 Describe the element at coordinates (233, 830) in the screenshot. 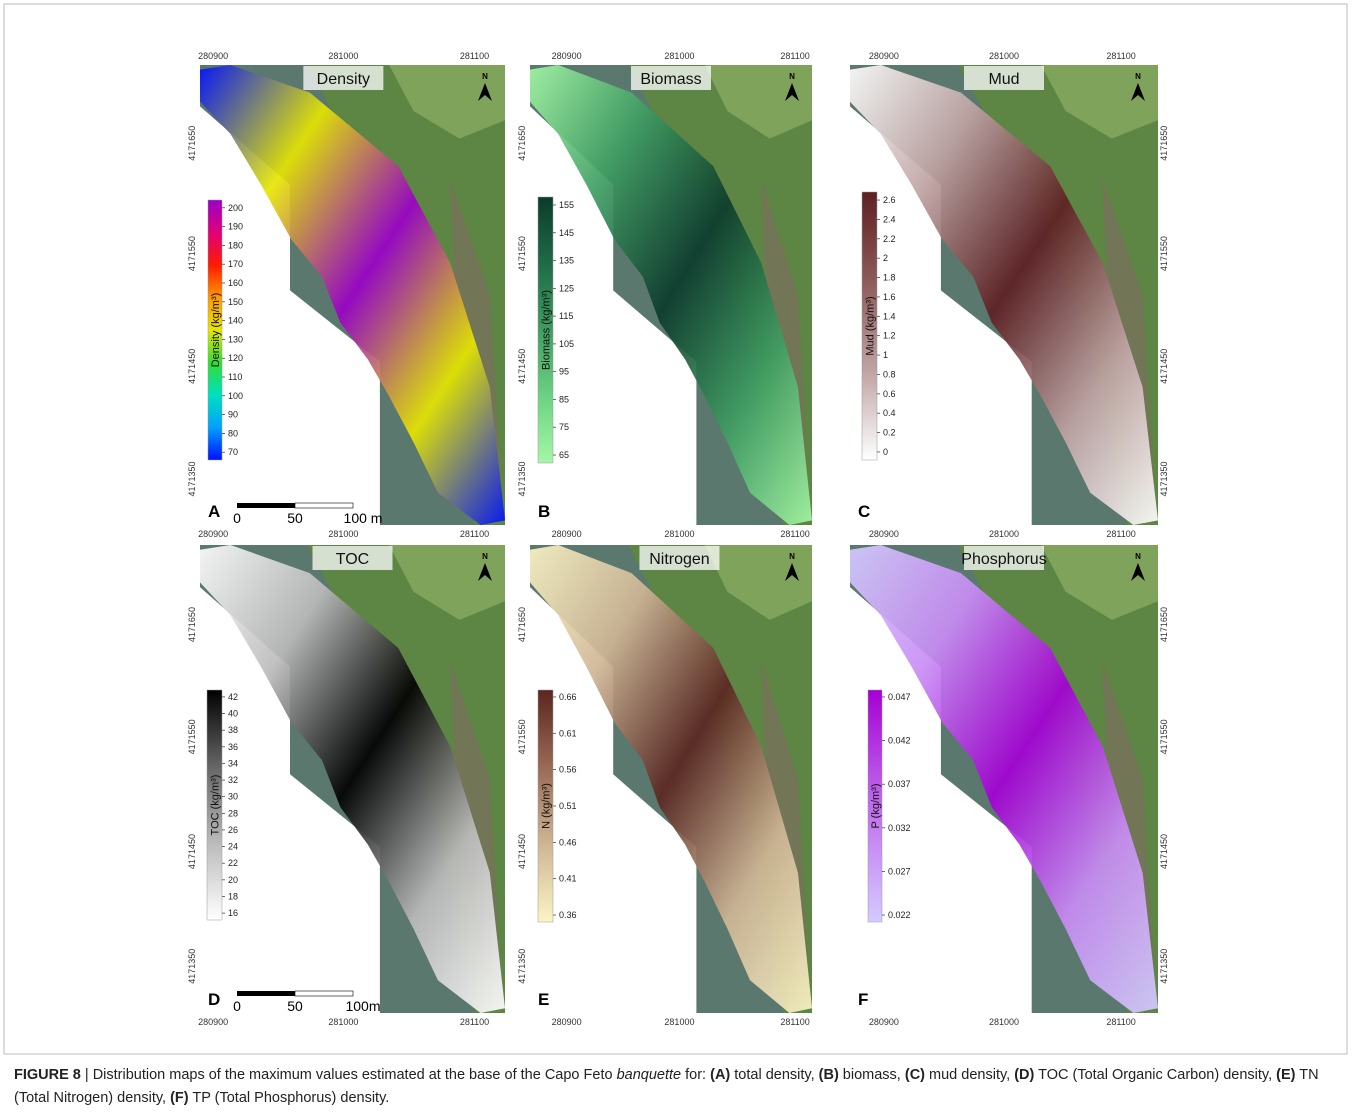

I see `colorbar-tick-label: 26` at that location.